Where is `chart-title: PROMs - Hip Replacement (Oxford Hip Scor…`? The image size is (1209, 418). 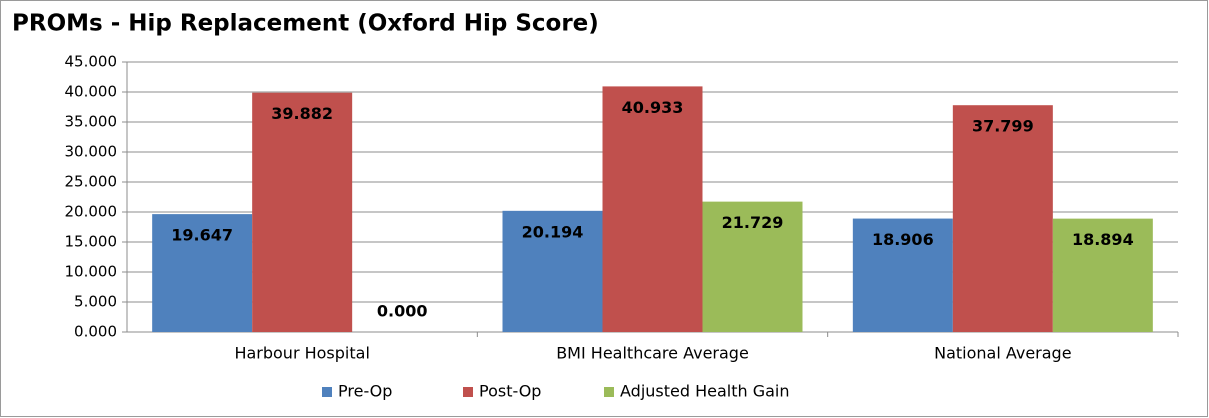
chart-title: PROMs - Hip Replacement (Oxford Hip Scor… is located at coordinates (305, 24).